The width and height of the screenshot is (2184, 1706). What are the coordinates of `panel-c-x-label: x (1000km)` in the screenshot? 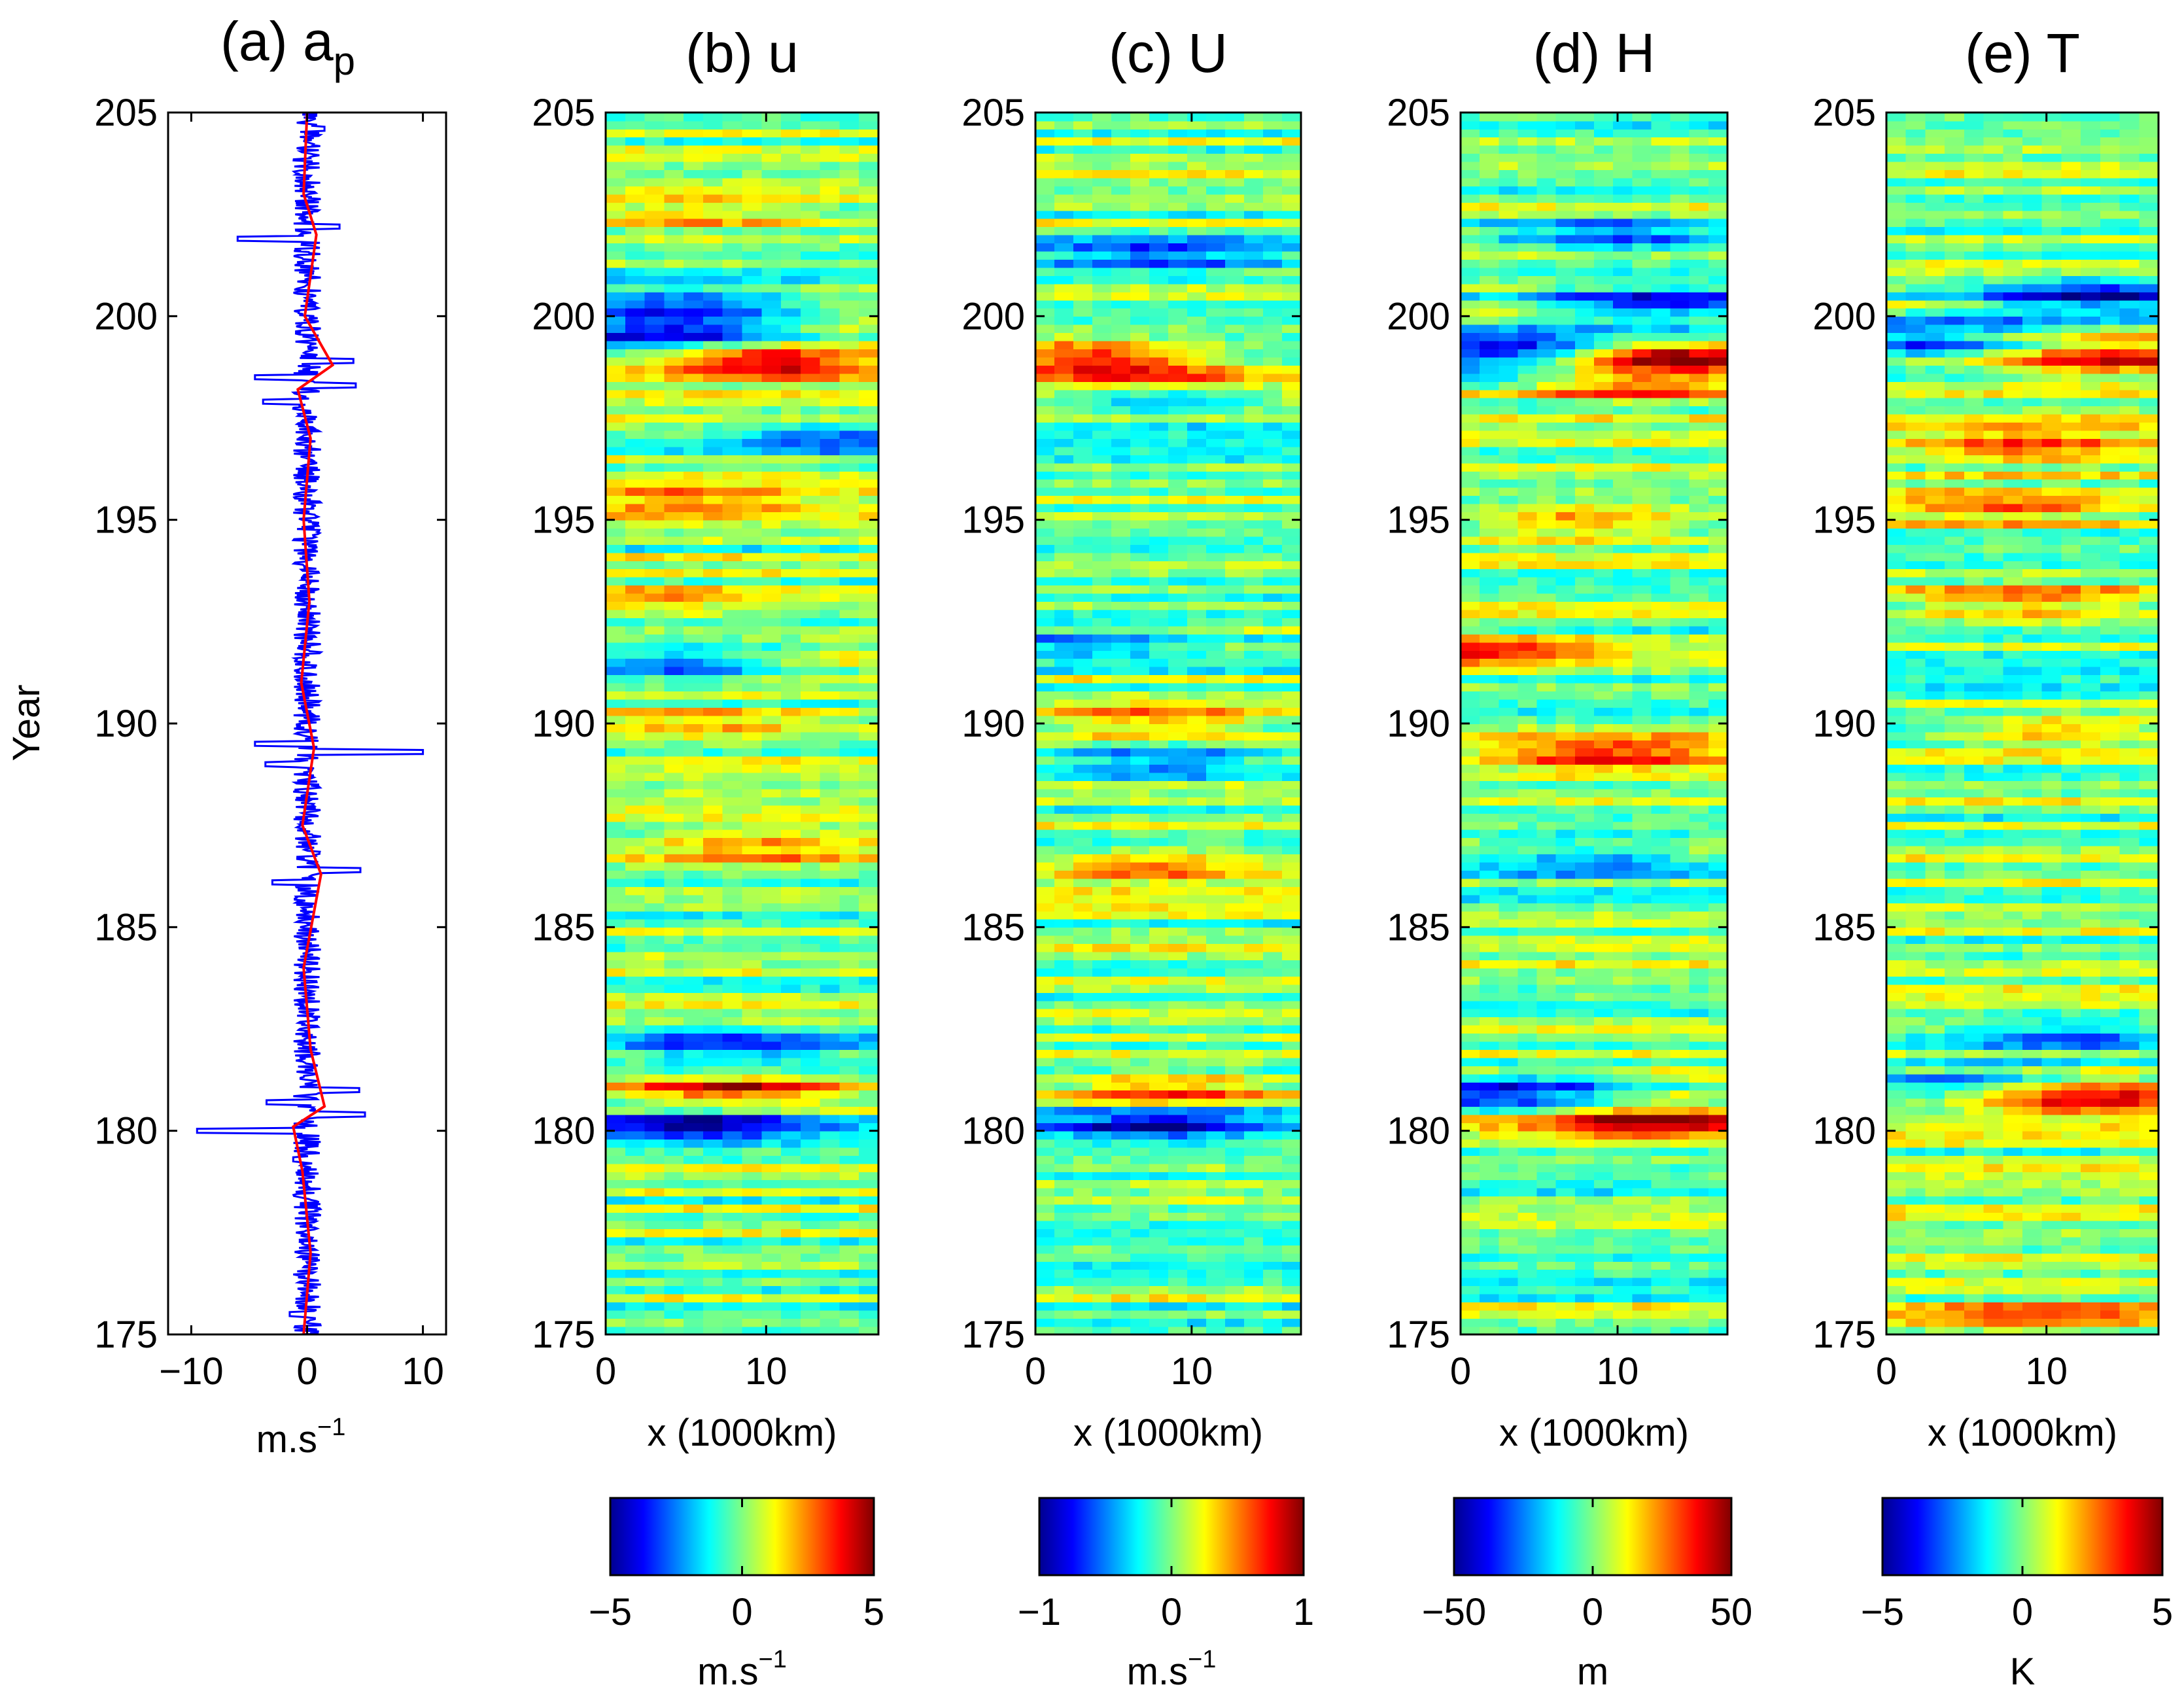 It's located at (1168, 1433).